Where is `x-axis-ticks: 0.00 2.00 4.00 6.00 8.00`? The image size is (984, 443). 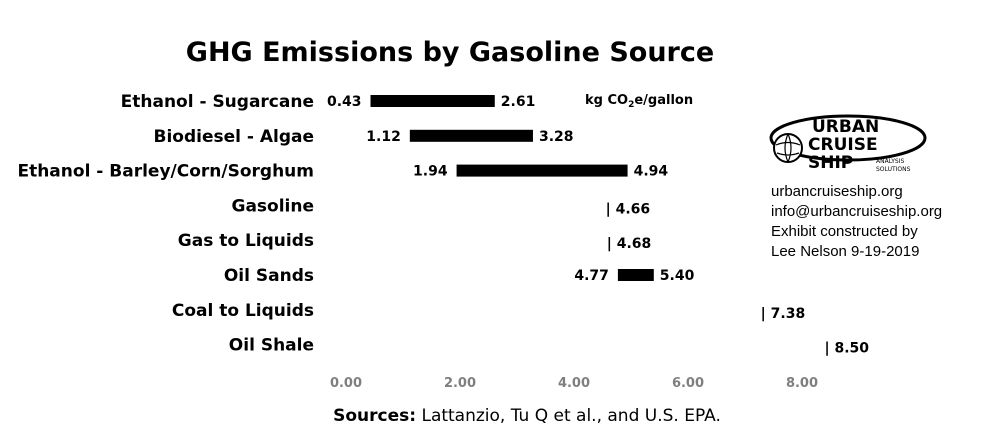
x-axis-ticks: 0.00 2.00 4.00 6.00 8.00 is located at coordinates (574, 383).